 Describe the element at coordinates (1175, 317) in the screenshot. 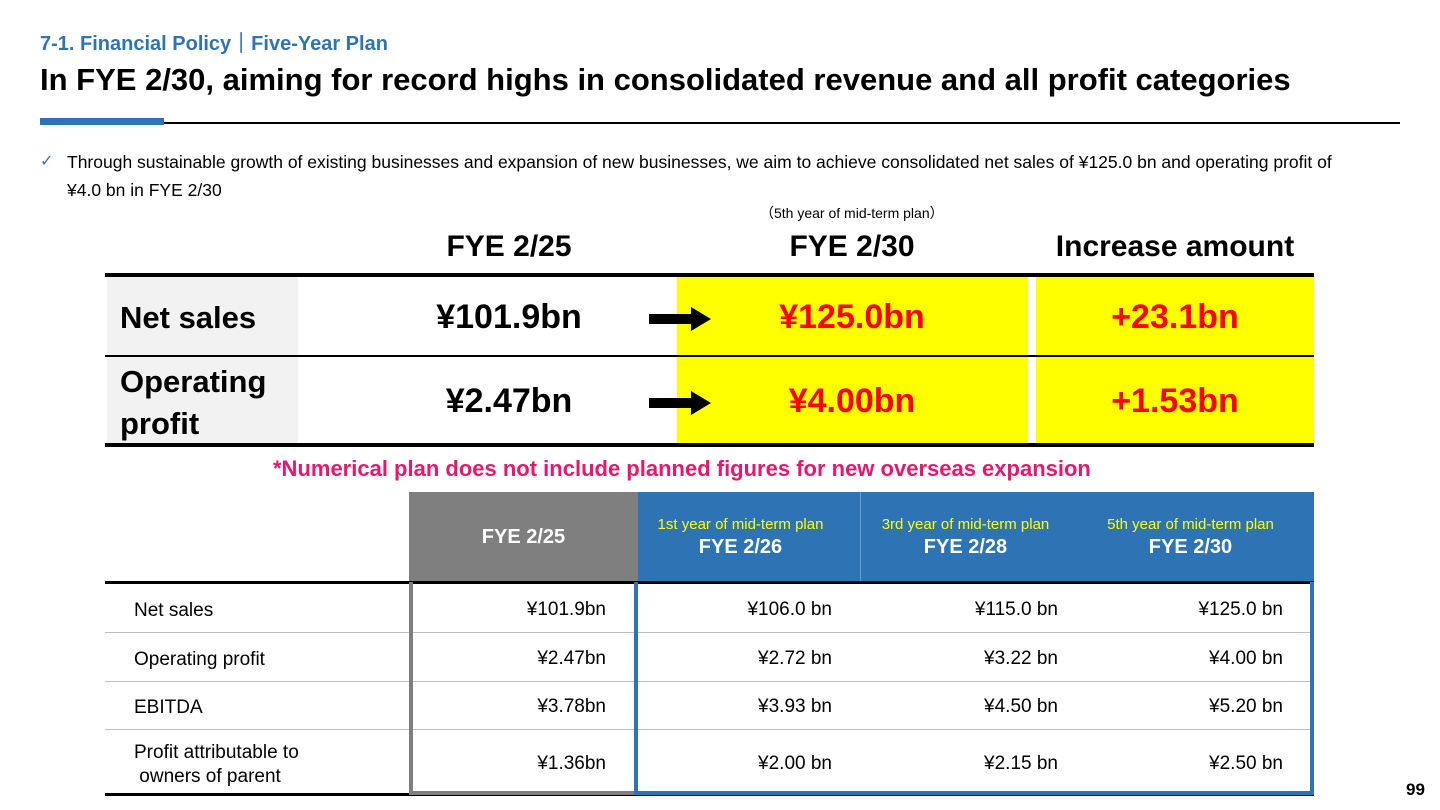

I see `summary-increase-value: +23.1bn` at that location.